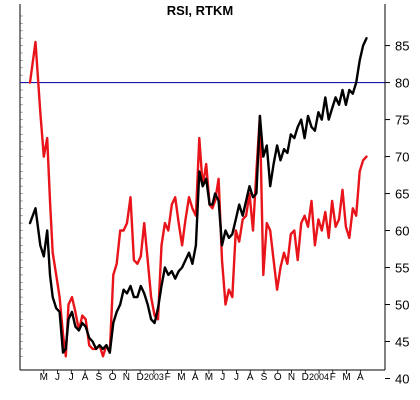 This screenshot has height=400, width=420. Describe the element at coordinates (200, 10) in the screenshot. I see `chart-title: RSI, RTKM` at that location.